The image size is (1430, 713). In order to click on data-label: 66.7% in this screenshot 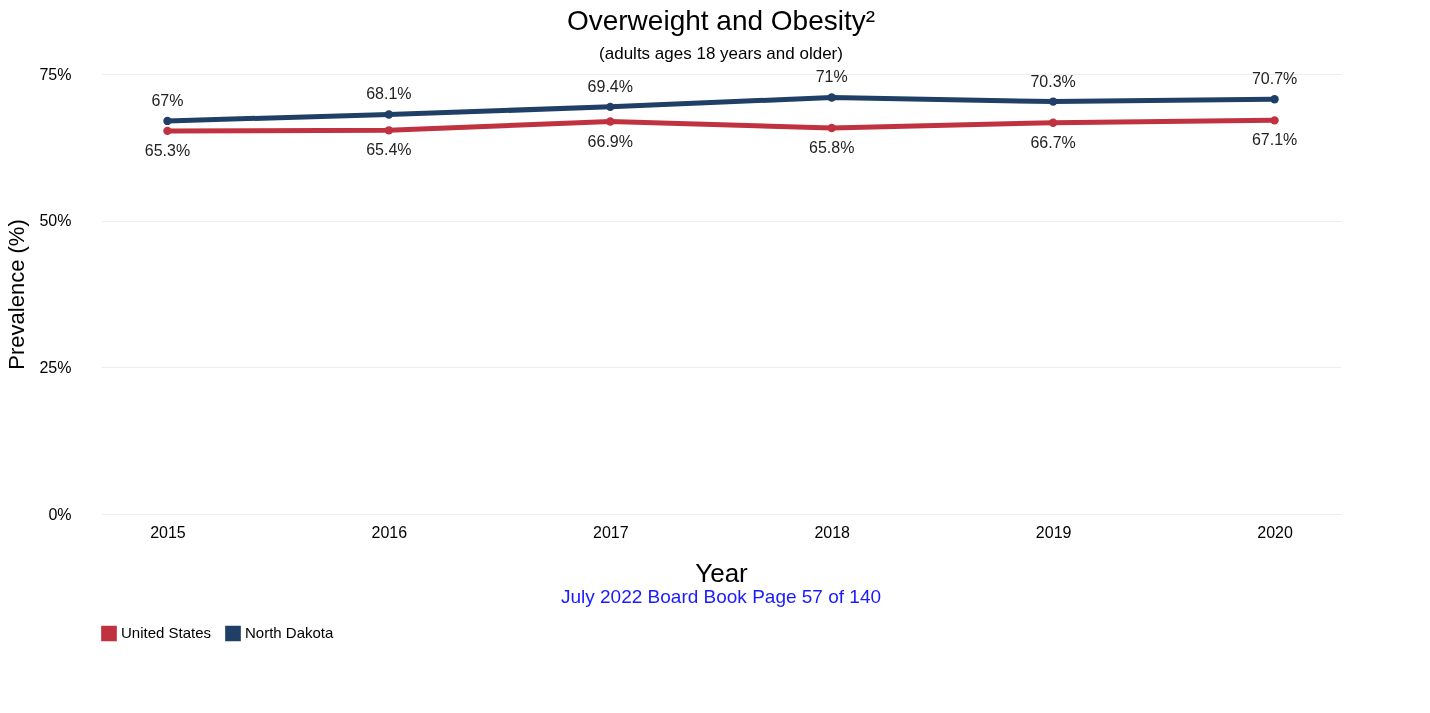, I will do `click(1053, 142)`.